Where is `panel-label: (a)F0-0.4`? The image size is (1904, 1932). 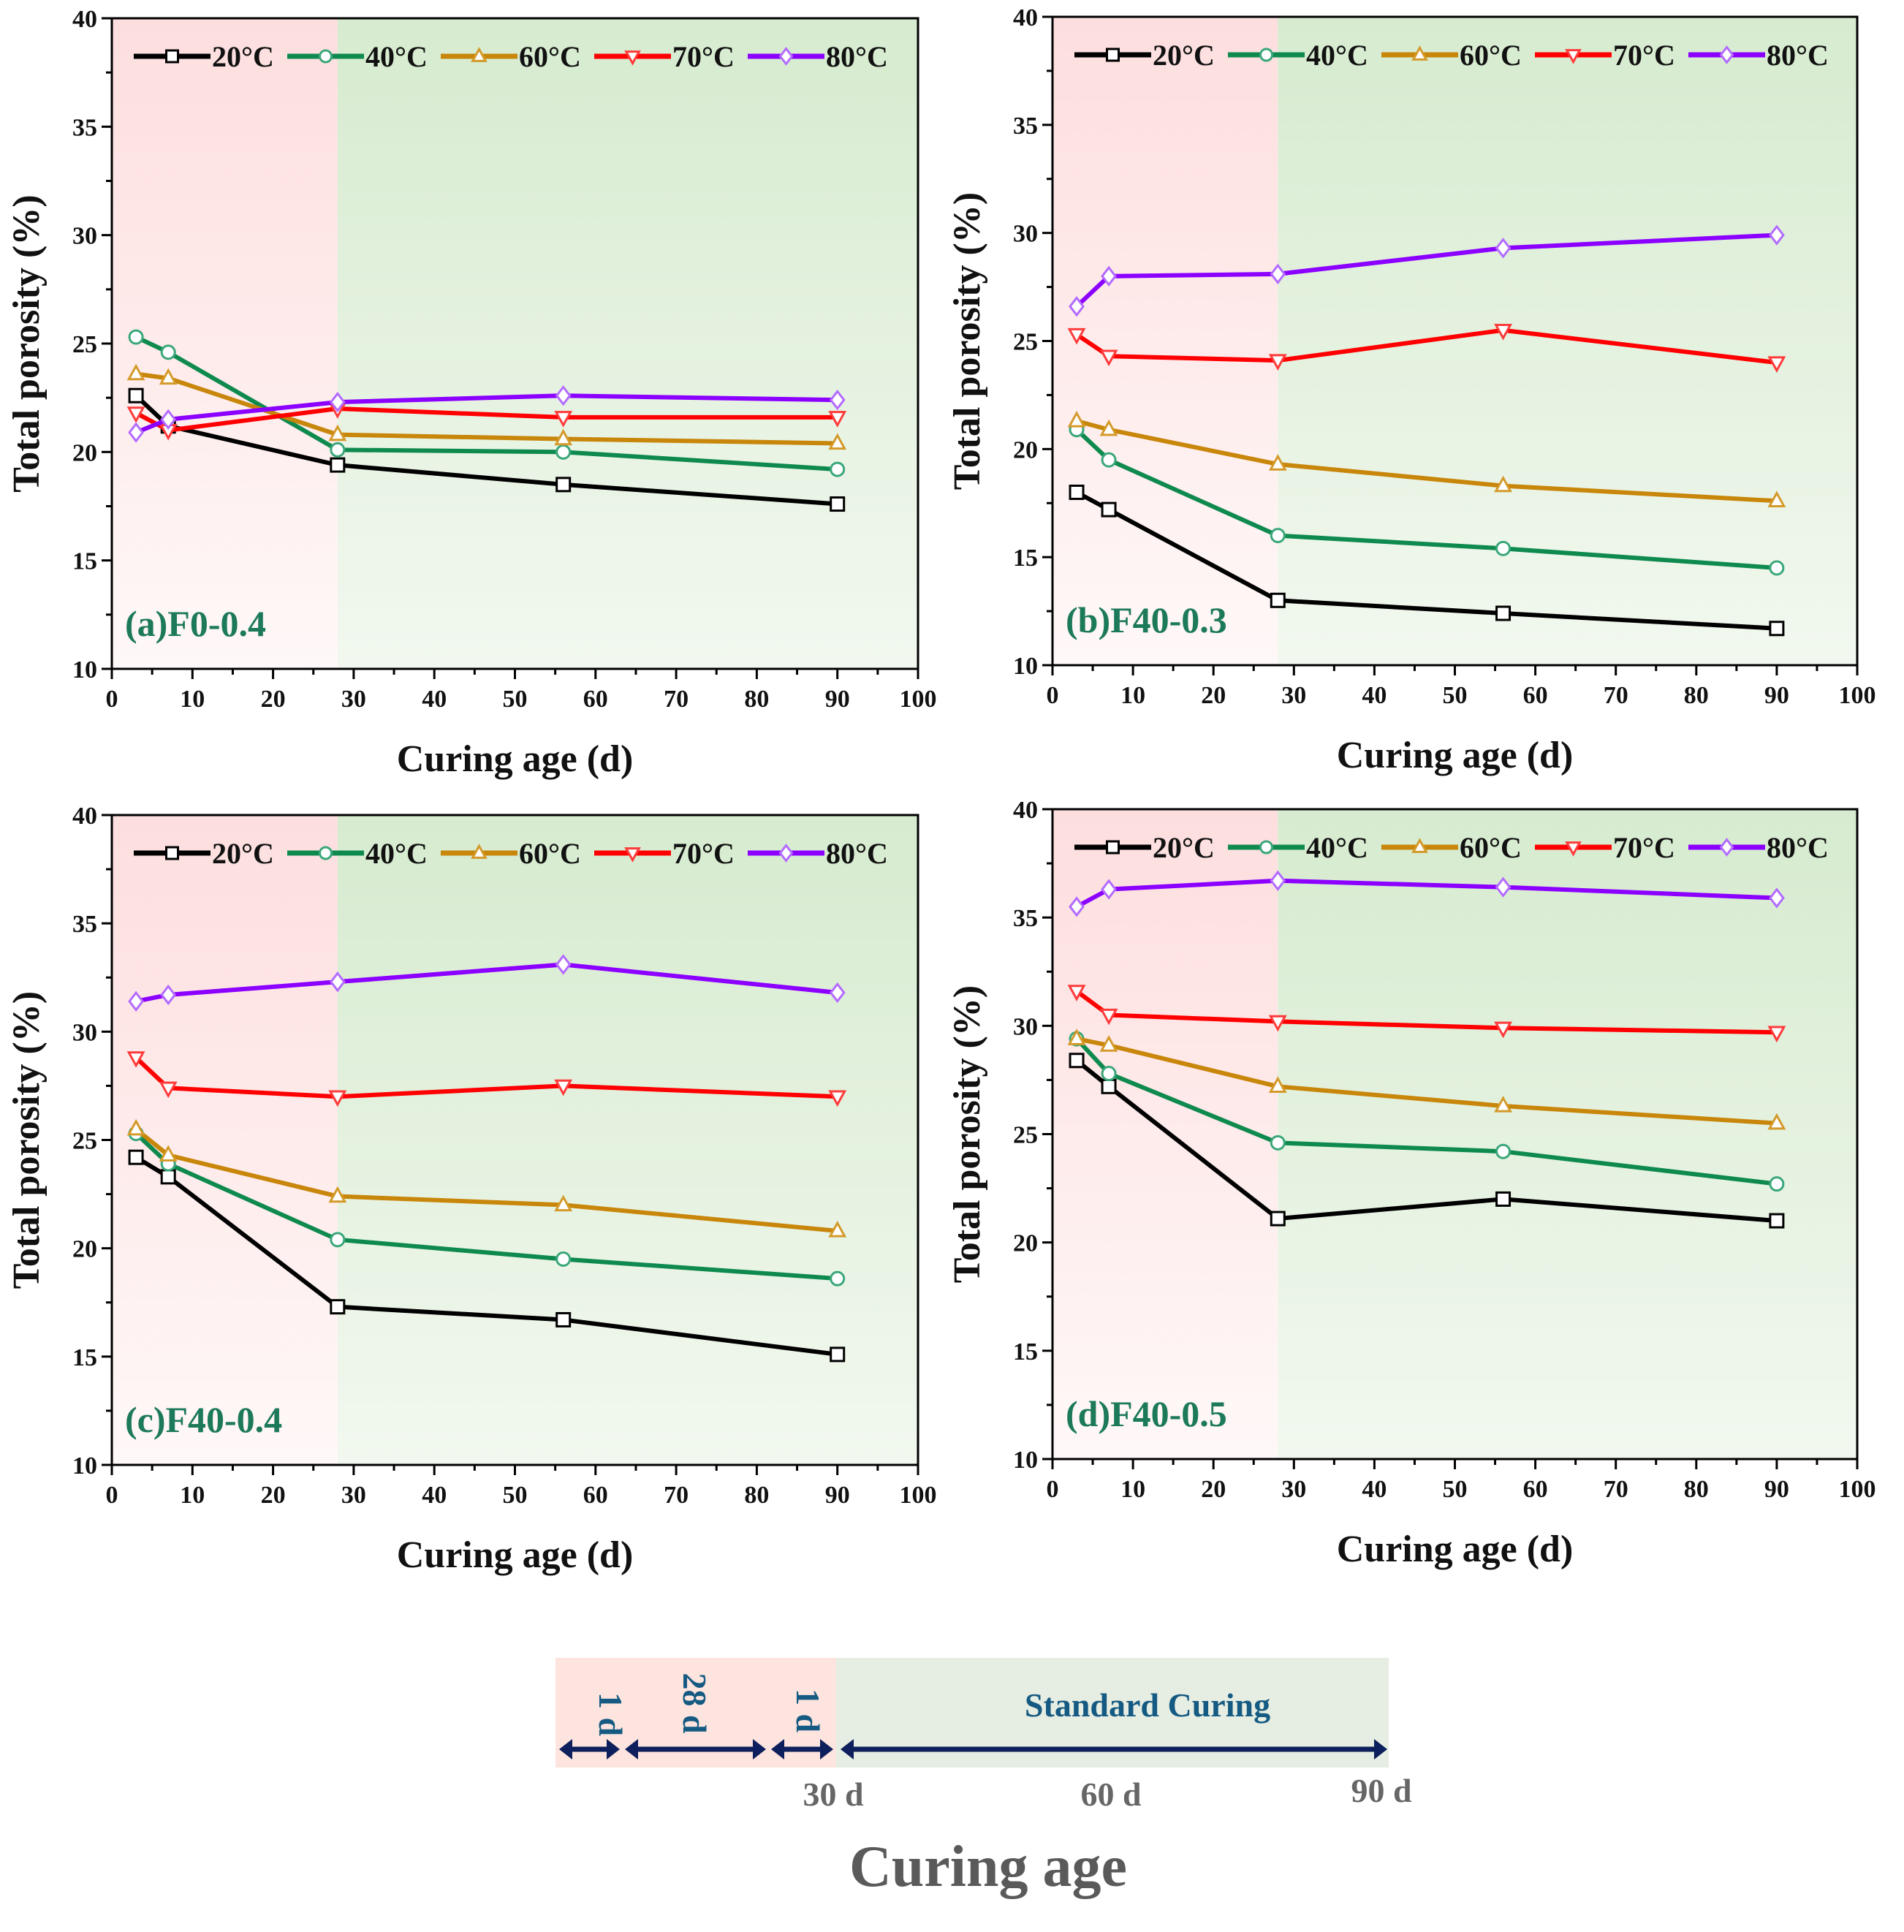 panel-label: (a)F0-0.4 is located at coordinates (195, 623).